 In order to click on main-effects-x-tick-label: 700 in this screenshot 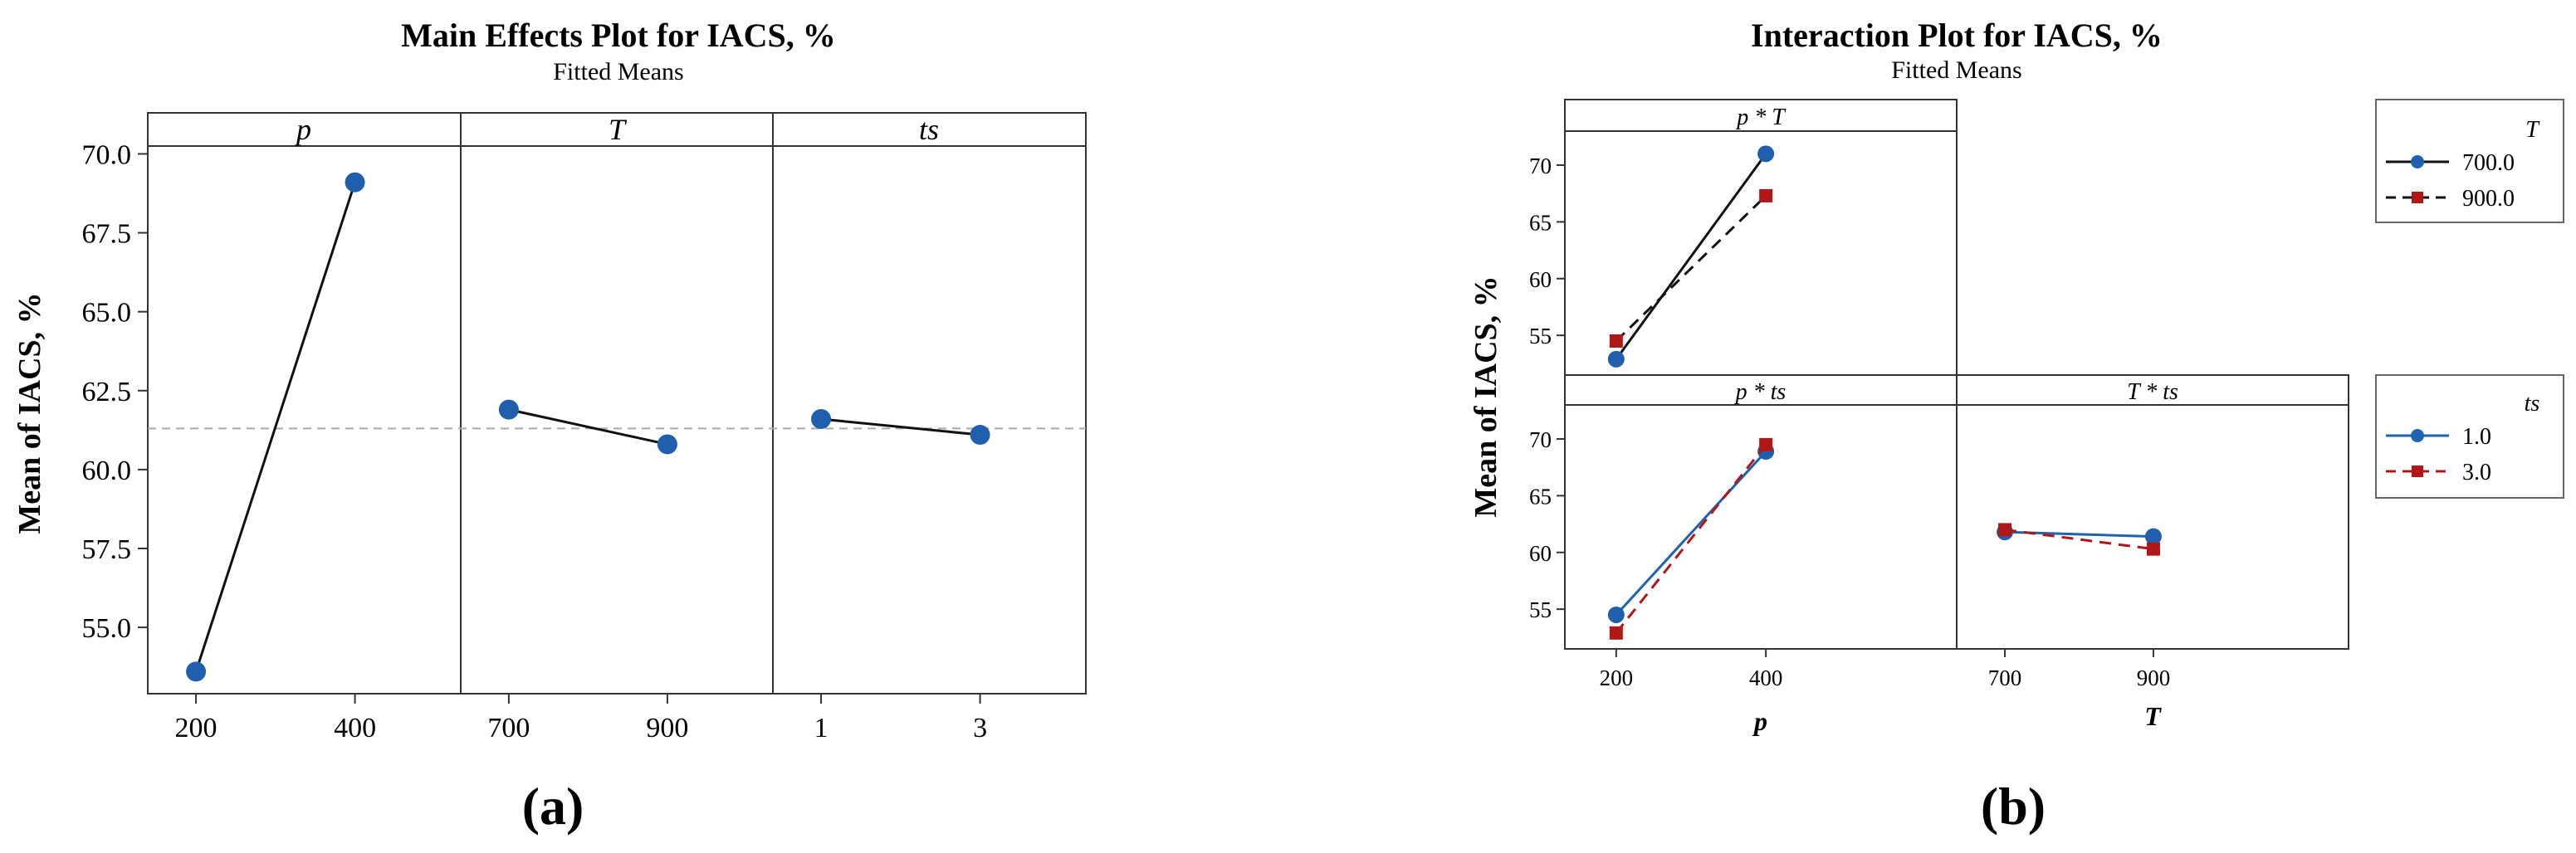, I will do `click(508, 728)`.